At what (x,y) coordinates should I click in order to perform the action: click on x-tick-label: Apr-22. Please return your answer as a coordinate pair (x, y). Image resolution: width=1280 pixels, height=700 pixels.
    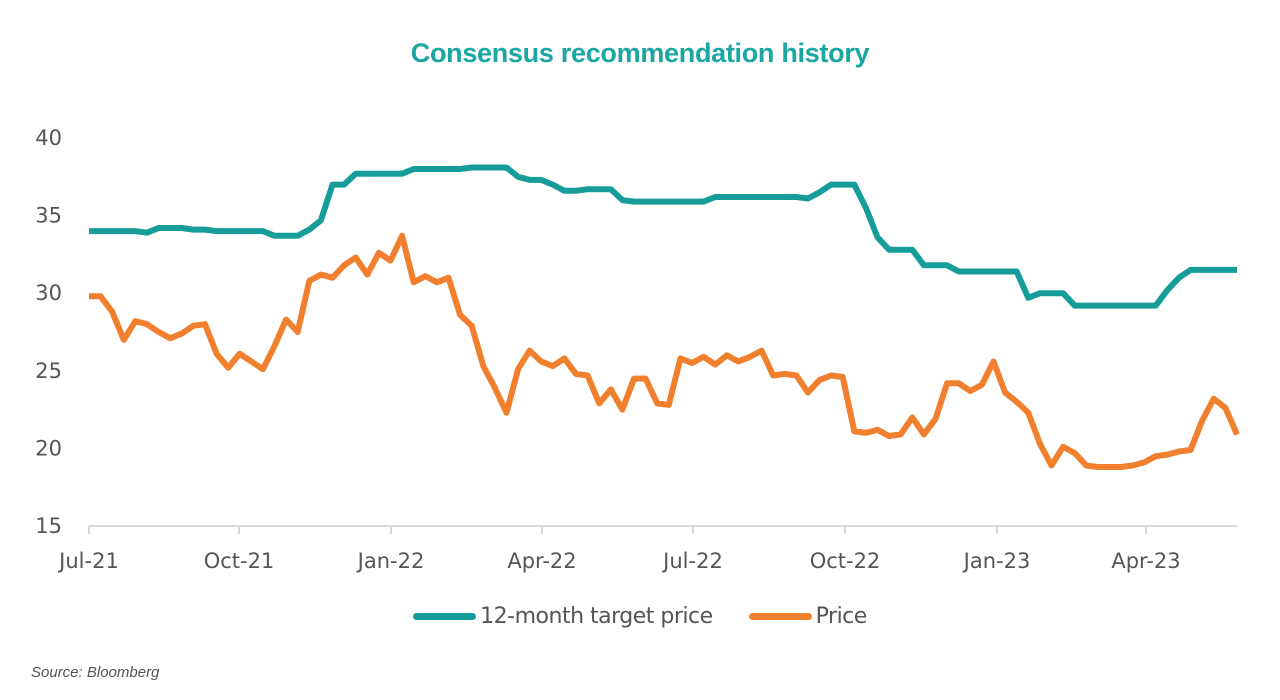
    Looking at the image, I should click on (541, 561).